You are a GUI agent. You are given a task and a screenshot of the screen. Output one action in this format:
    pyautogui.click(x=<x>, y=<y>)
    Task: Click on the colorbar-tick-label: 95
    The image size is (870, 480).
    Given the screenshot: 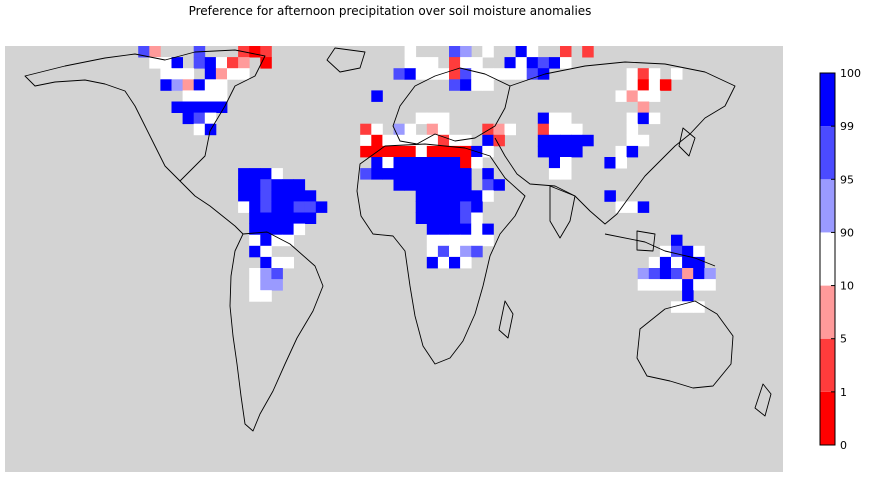 What is the action you would take?
    pyautogui.click(x=847, y=179)
    